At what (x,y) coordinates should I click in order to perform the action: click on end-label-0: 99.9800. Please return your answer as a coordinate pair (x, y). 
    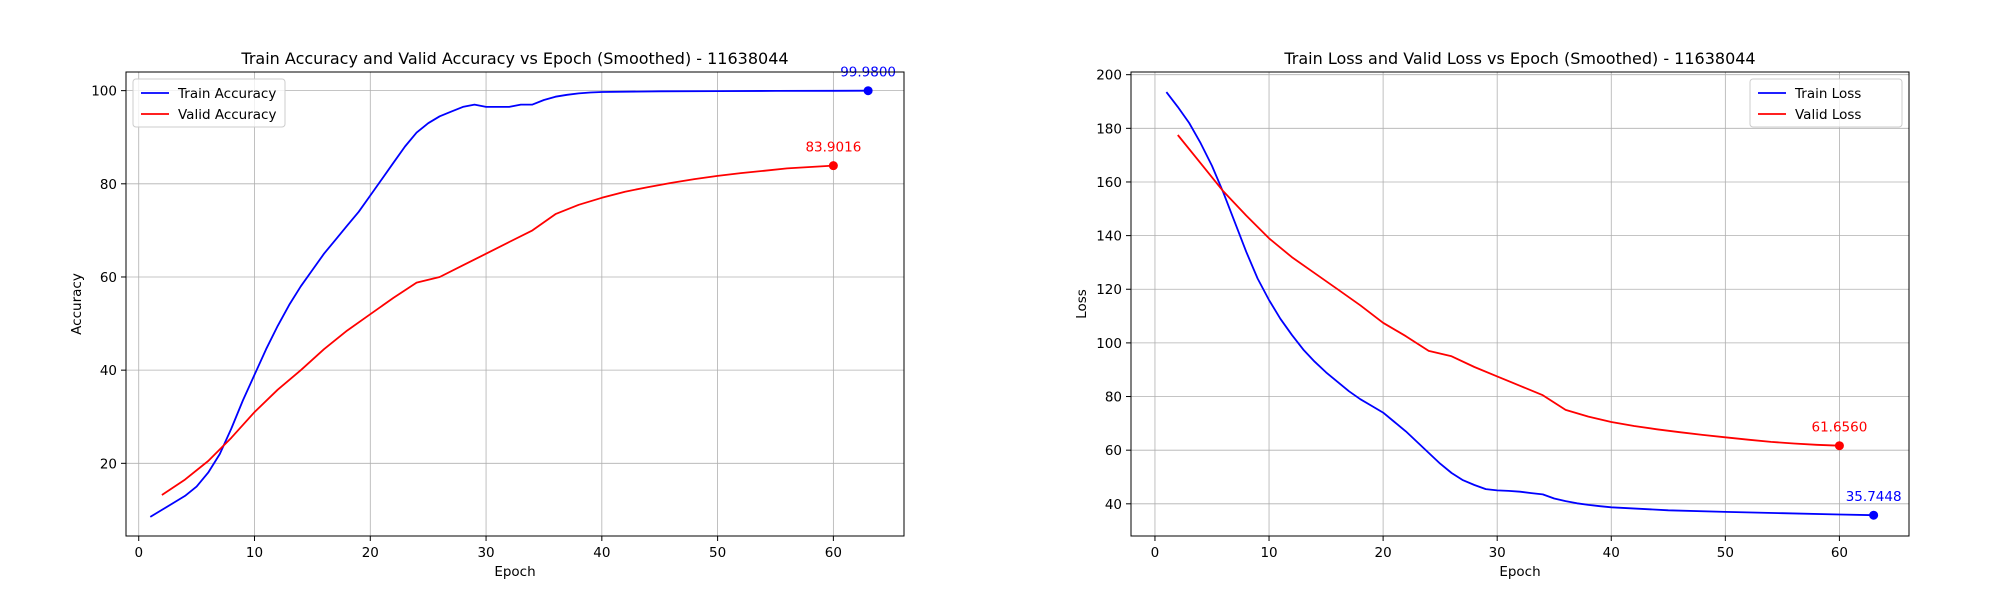
    Looking at the image, I should click on (868, 73).